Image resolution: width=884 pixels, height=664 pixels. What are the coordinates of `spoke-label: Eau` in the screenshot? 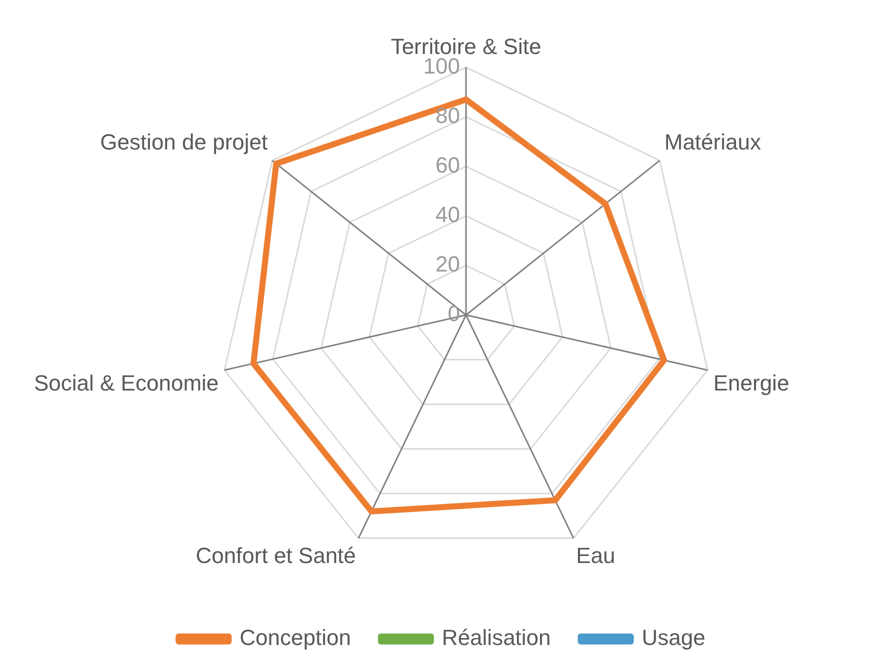 It's located at (596, 555).